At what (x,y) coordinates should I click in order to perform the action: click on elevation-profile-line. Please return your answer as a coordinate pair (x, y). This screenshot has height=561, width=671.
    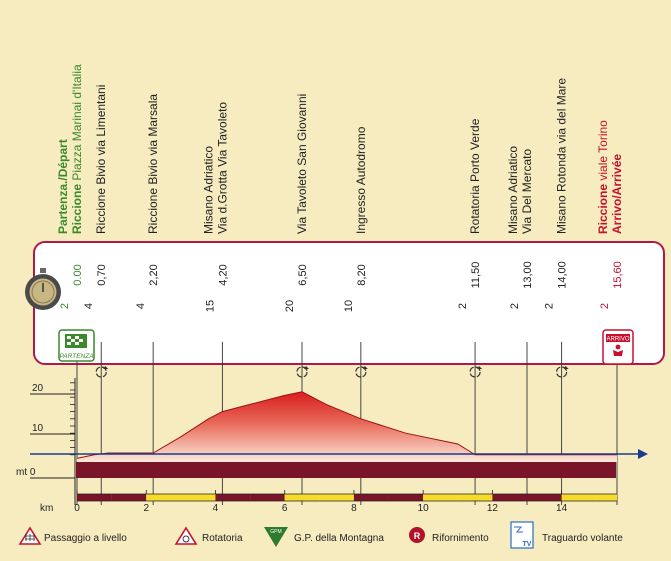
    Looking at the image, I should click on (346, 425).